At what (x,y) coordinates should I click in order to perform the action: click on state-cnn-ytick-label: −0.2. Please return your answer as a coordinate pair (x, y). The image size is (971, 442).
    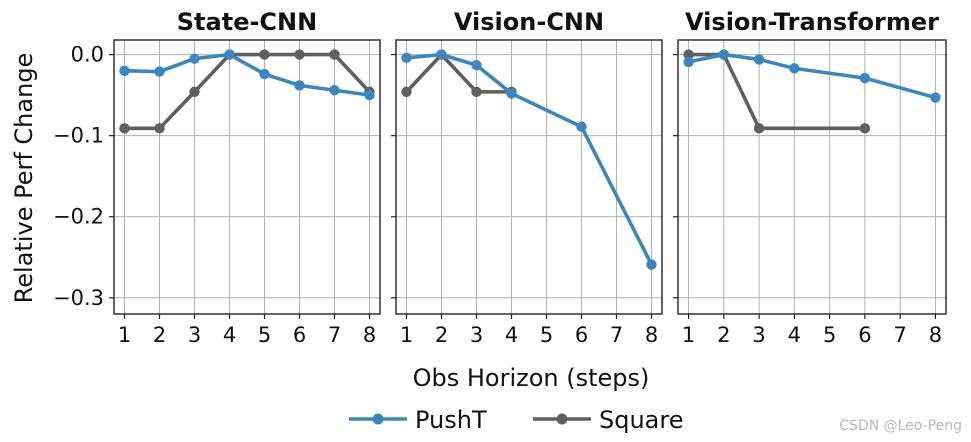
    Looking at the image, I should click on (78, 217).